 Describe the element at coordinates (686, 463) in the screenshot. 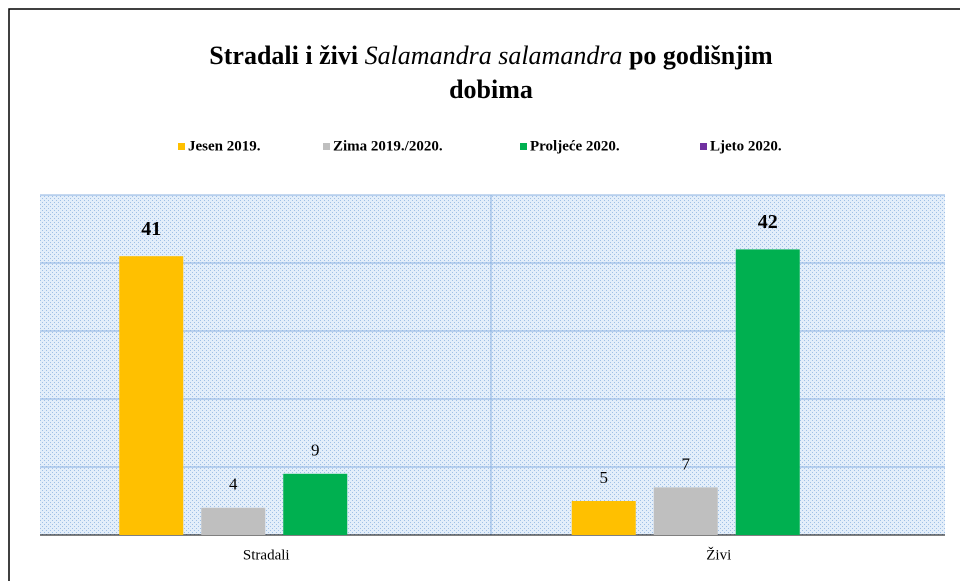

I see `data-label: 7` at that location.